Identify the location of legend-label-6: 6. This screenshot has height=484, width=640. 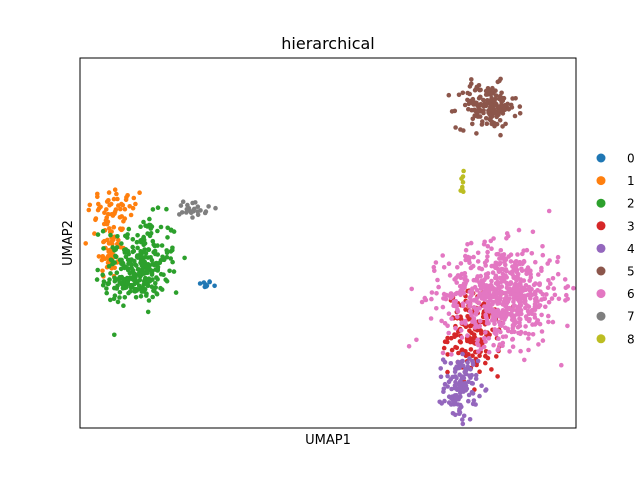
(631, 294).